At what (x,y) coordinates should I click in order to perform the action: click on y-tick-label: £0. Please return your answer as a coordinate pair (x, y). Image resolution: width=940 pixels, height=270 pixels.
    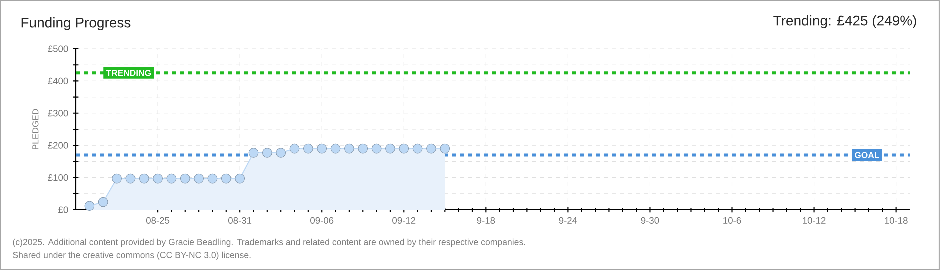
    Looking at the image, I should click on (63, 210).